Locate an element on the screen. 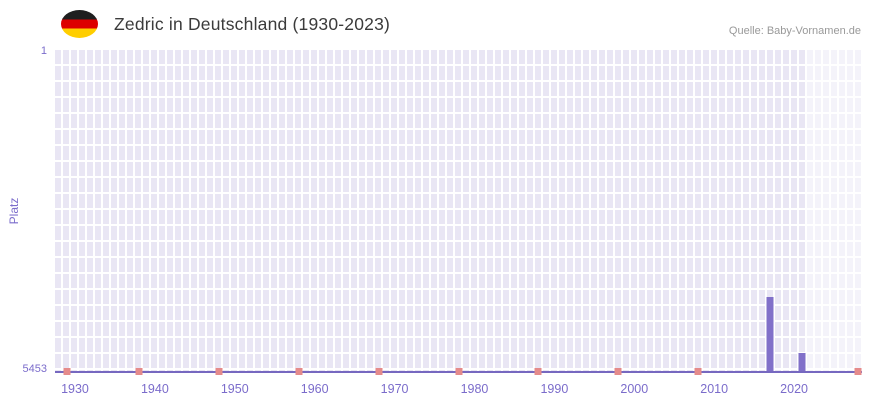 The image size is (873, 412). x-tick-label: 2020 is located at coordinates (794, 389).